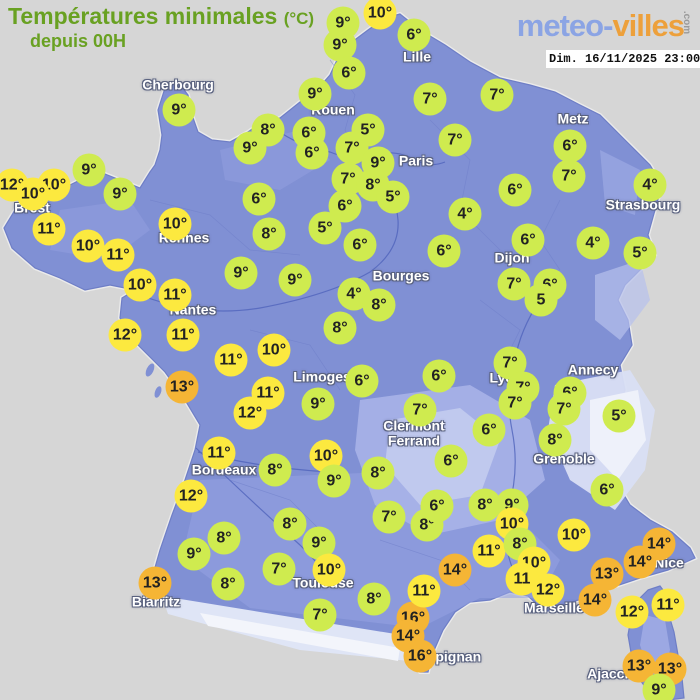  Describe the element at coordinates (143, 16) in the screenshot. I see `title-text: Températures minimales` at that location.